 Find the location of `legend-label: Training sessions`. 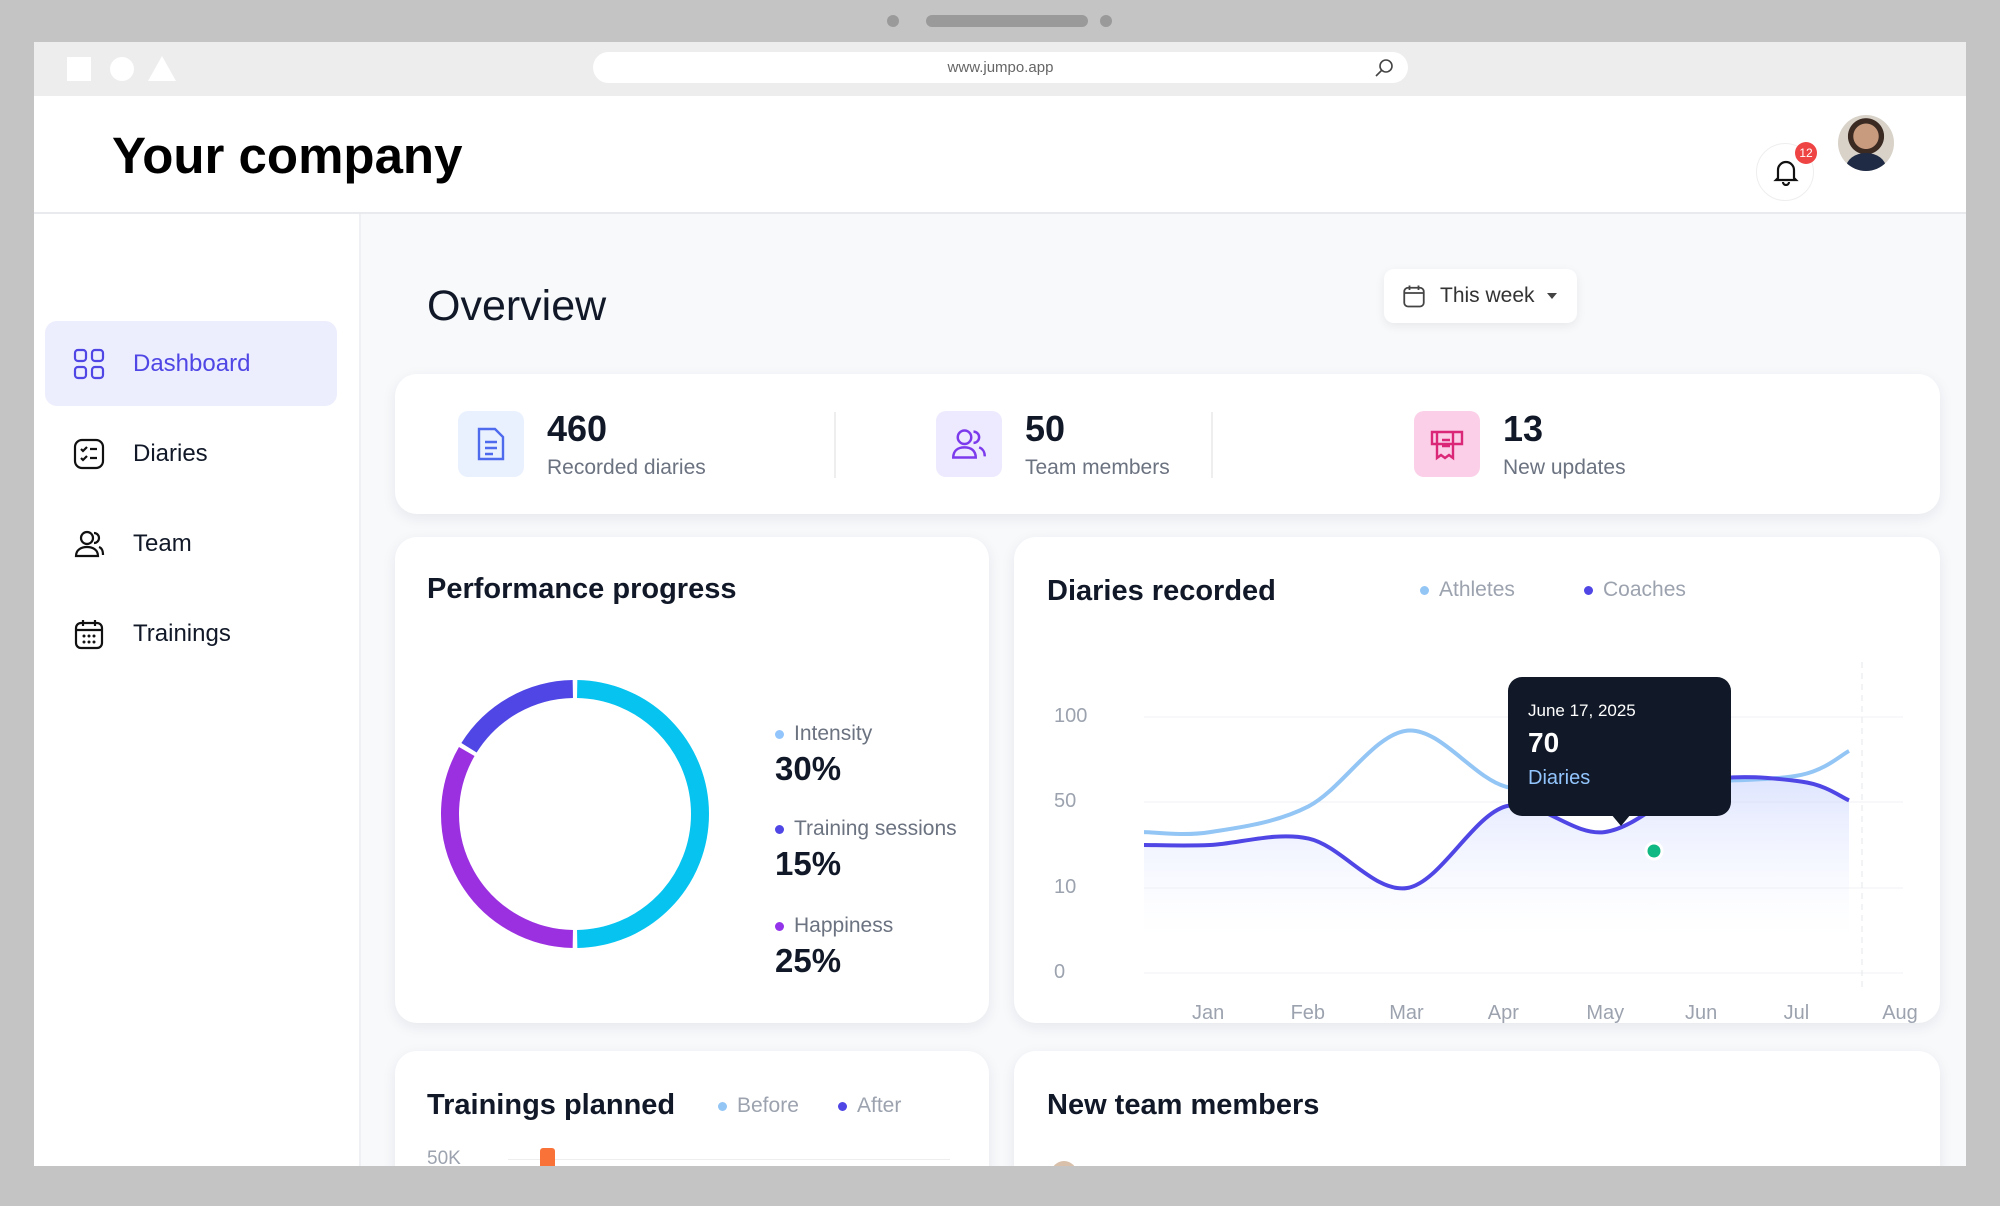

legend-label: Training sessions is located at coordinates (875, 828).